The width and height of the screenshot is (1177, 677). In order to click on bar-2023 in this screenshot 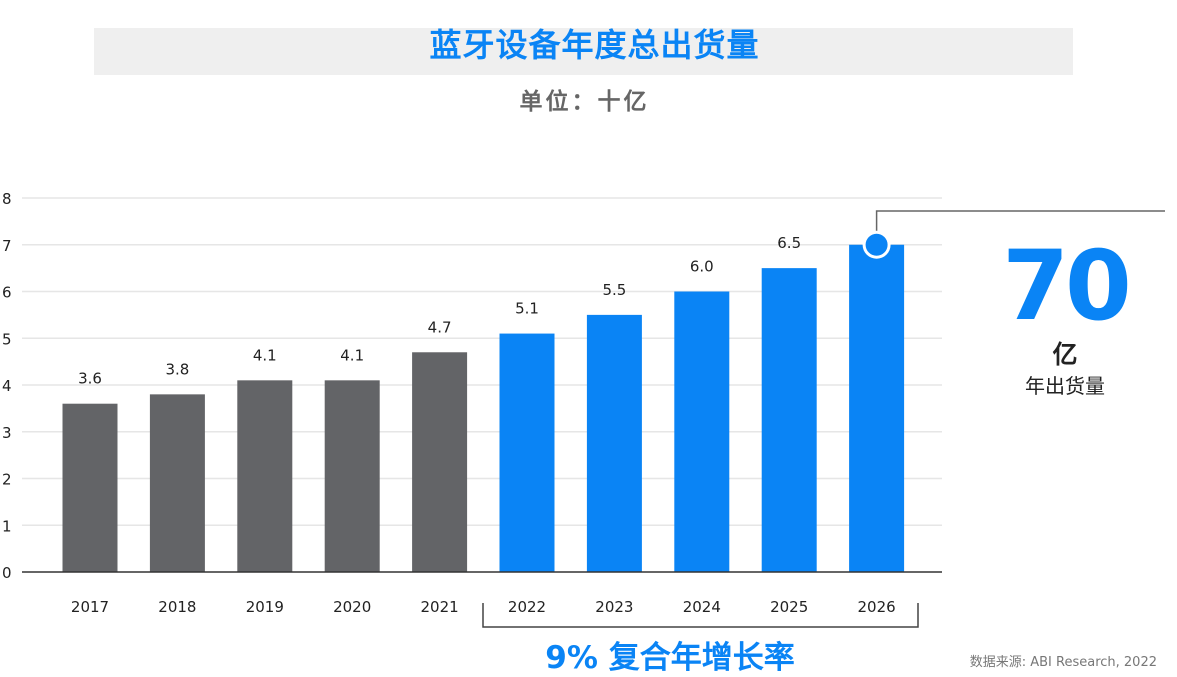, I will do `click(614, 443)`.